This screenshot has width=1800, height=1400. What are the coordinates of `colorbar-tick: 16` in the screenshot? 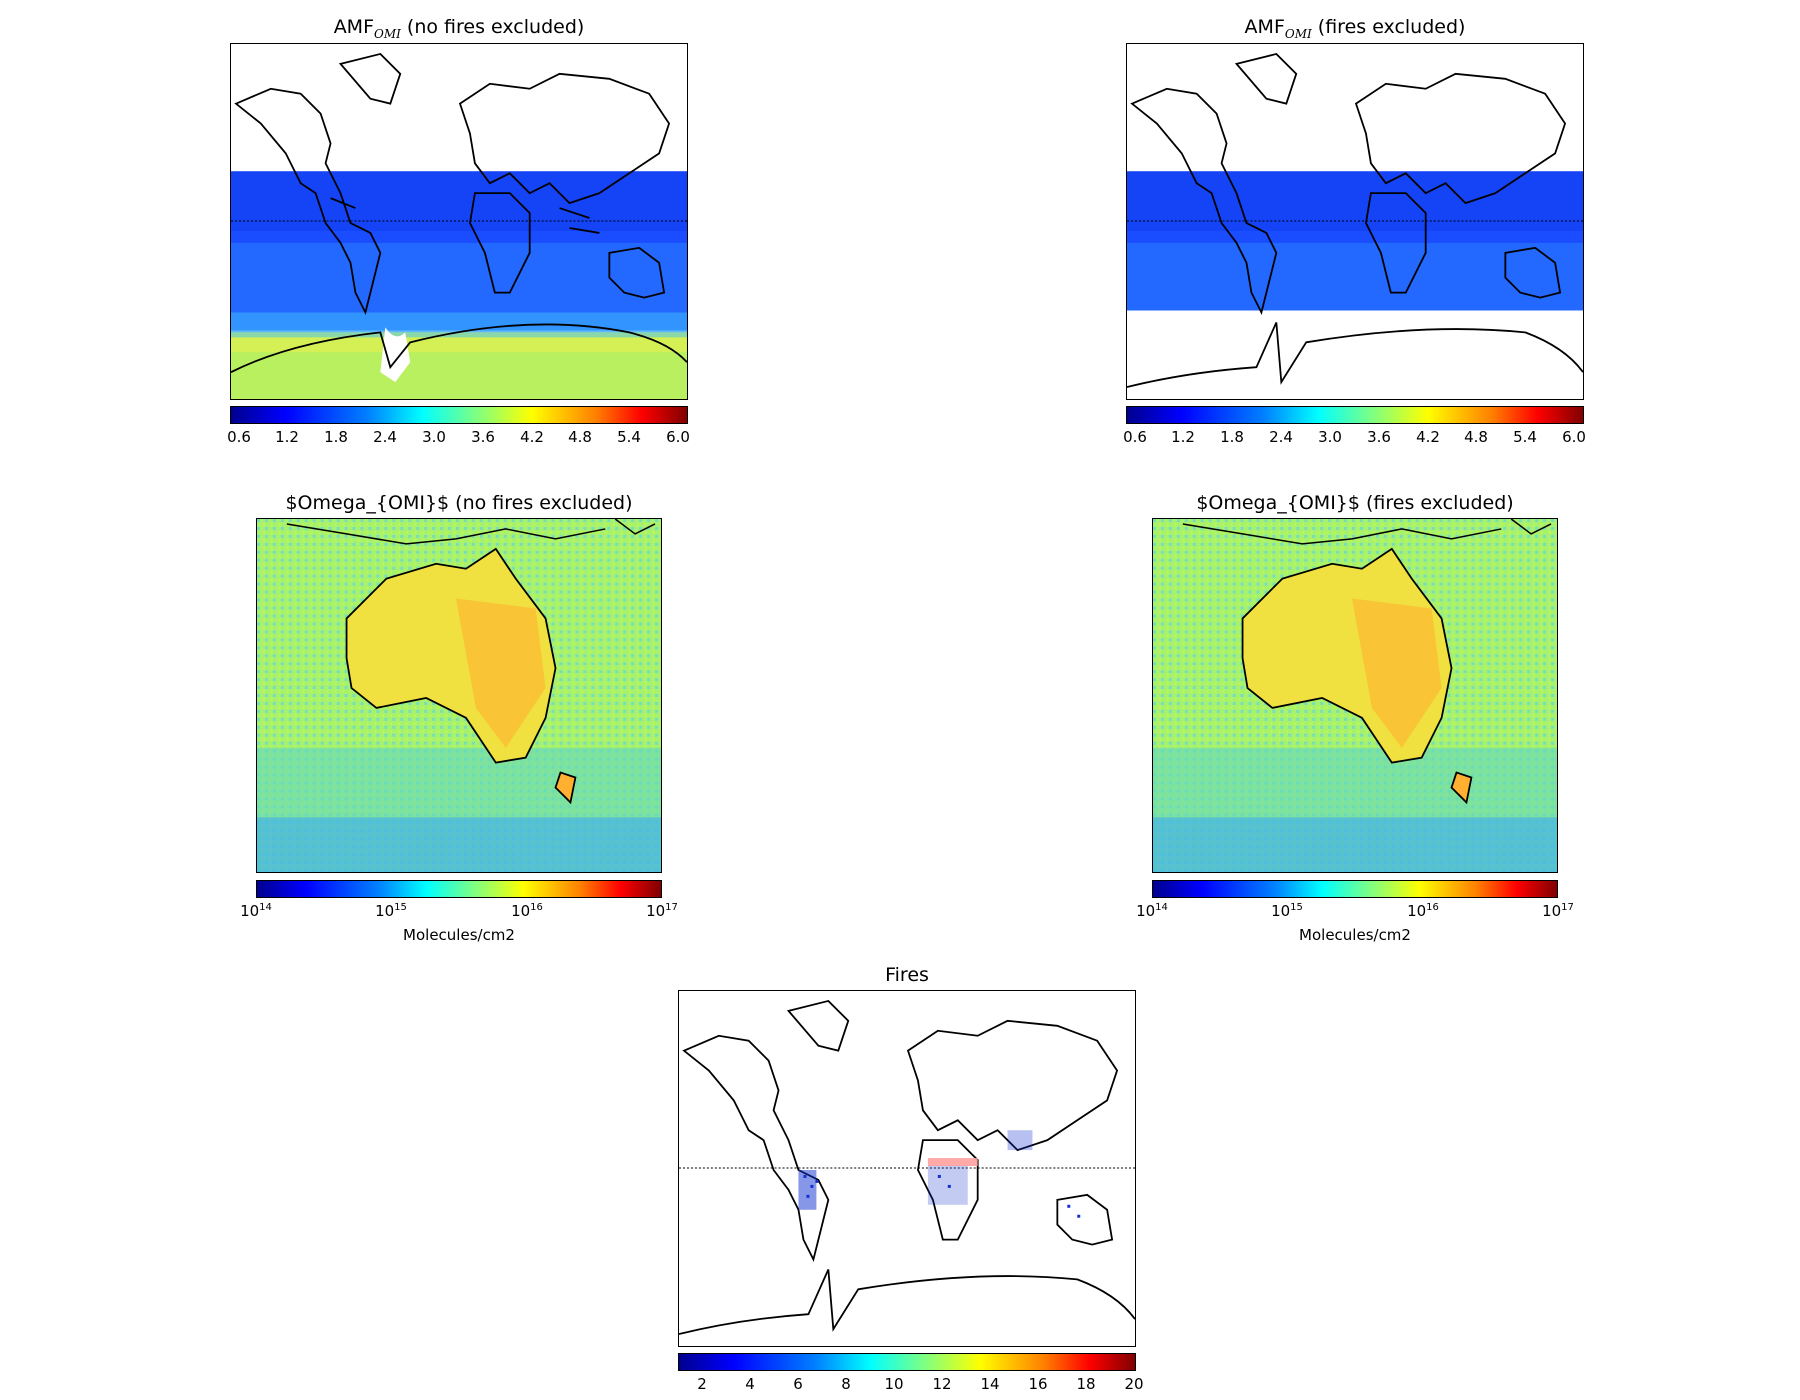 It's located at (1038, 1384).